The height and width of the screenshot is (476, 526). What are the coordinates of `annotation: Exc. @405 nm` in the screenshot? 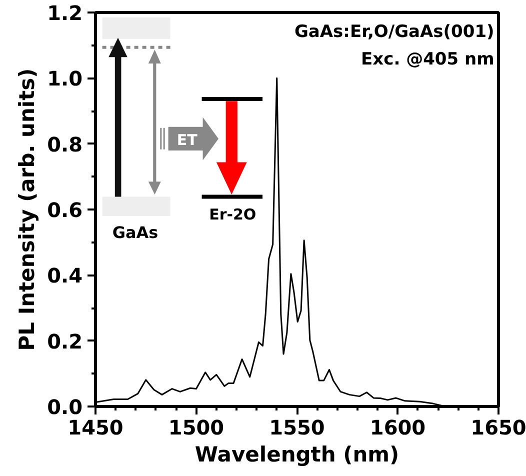 It's located at (427, 60).